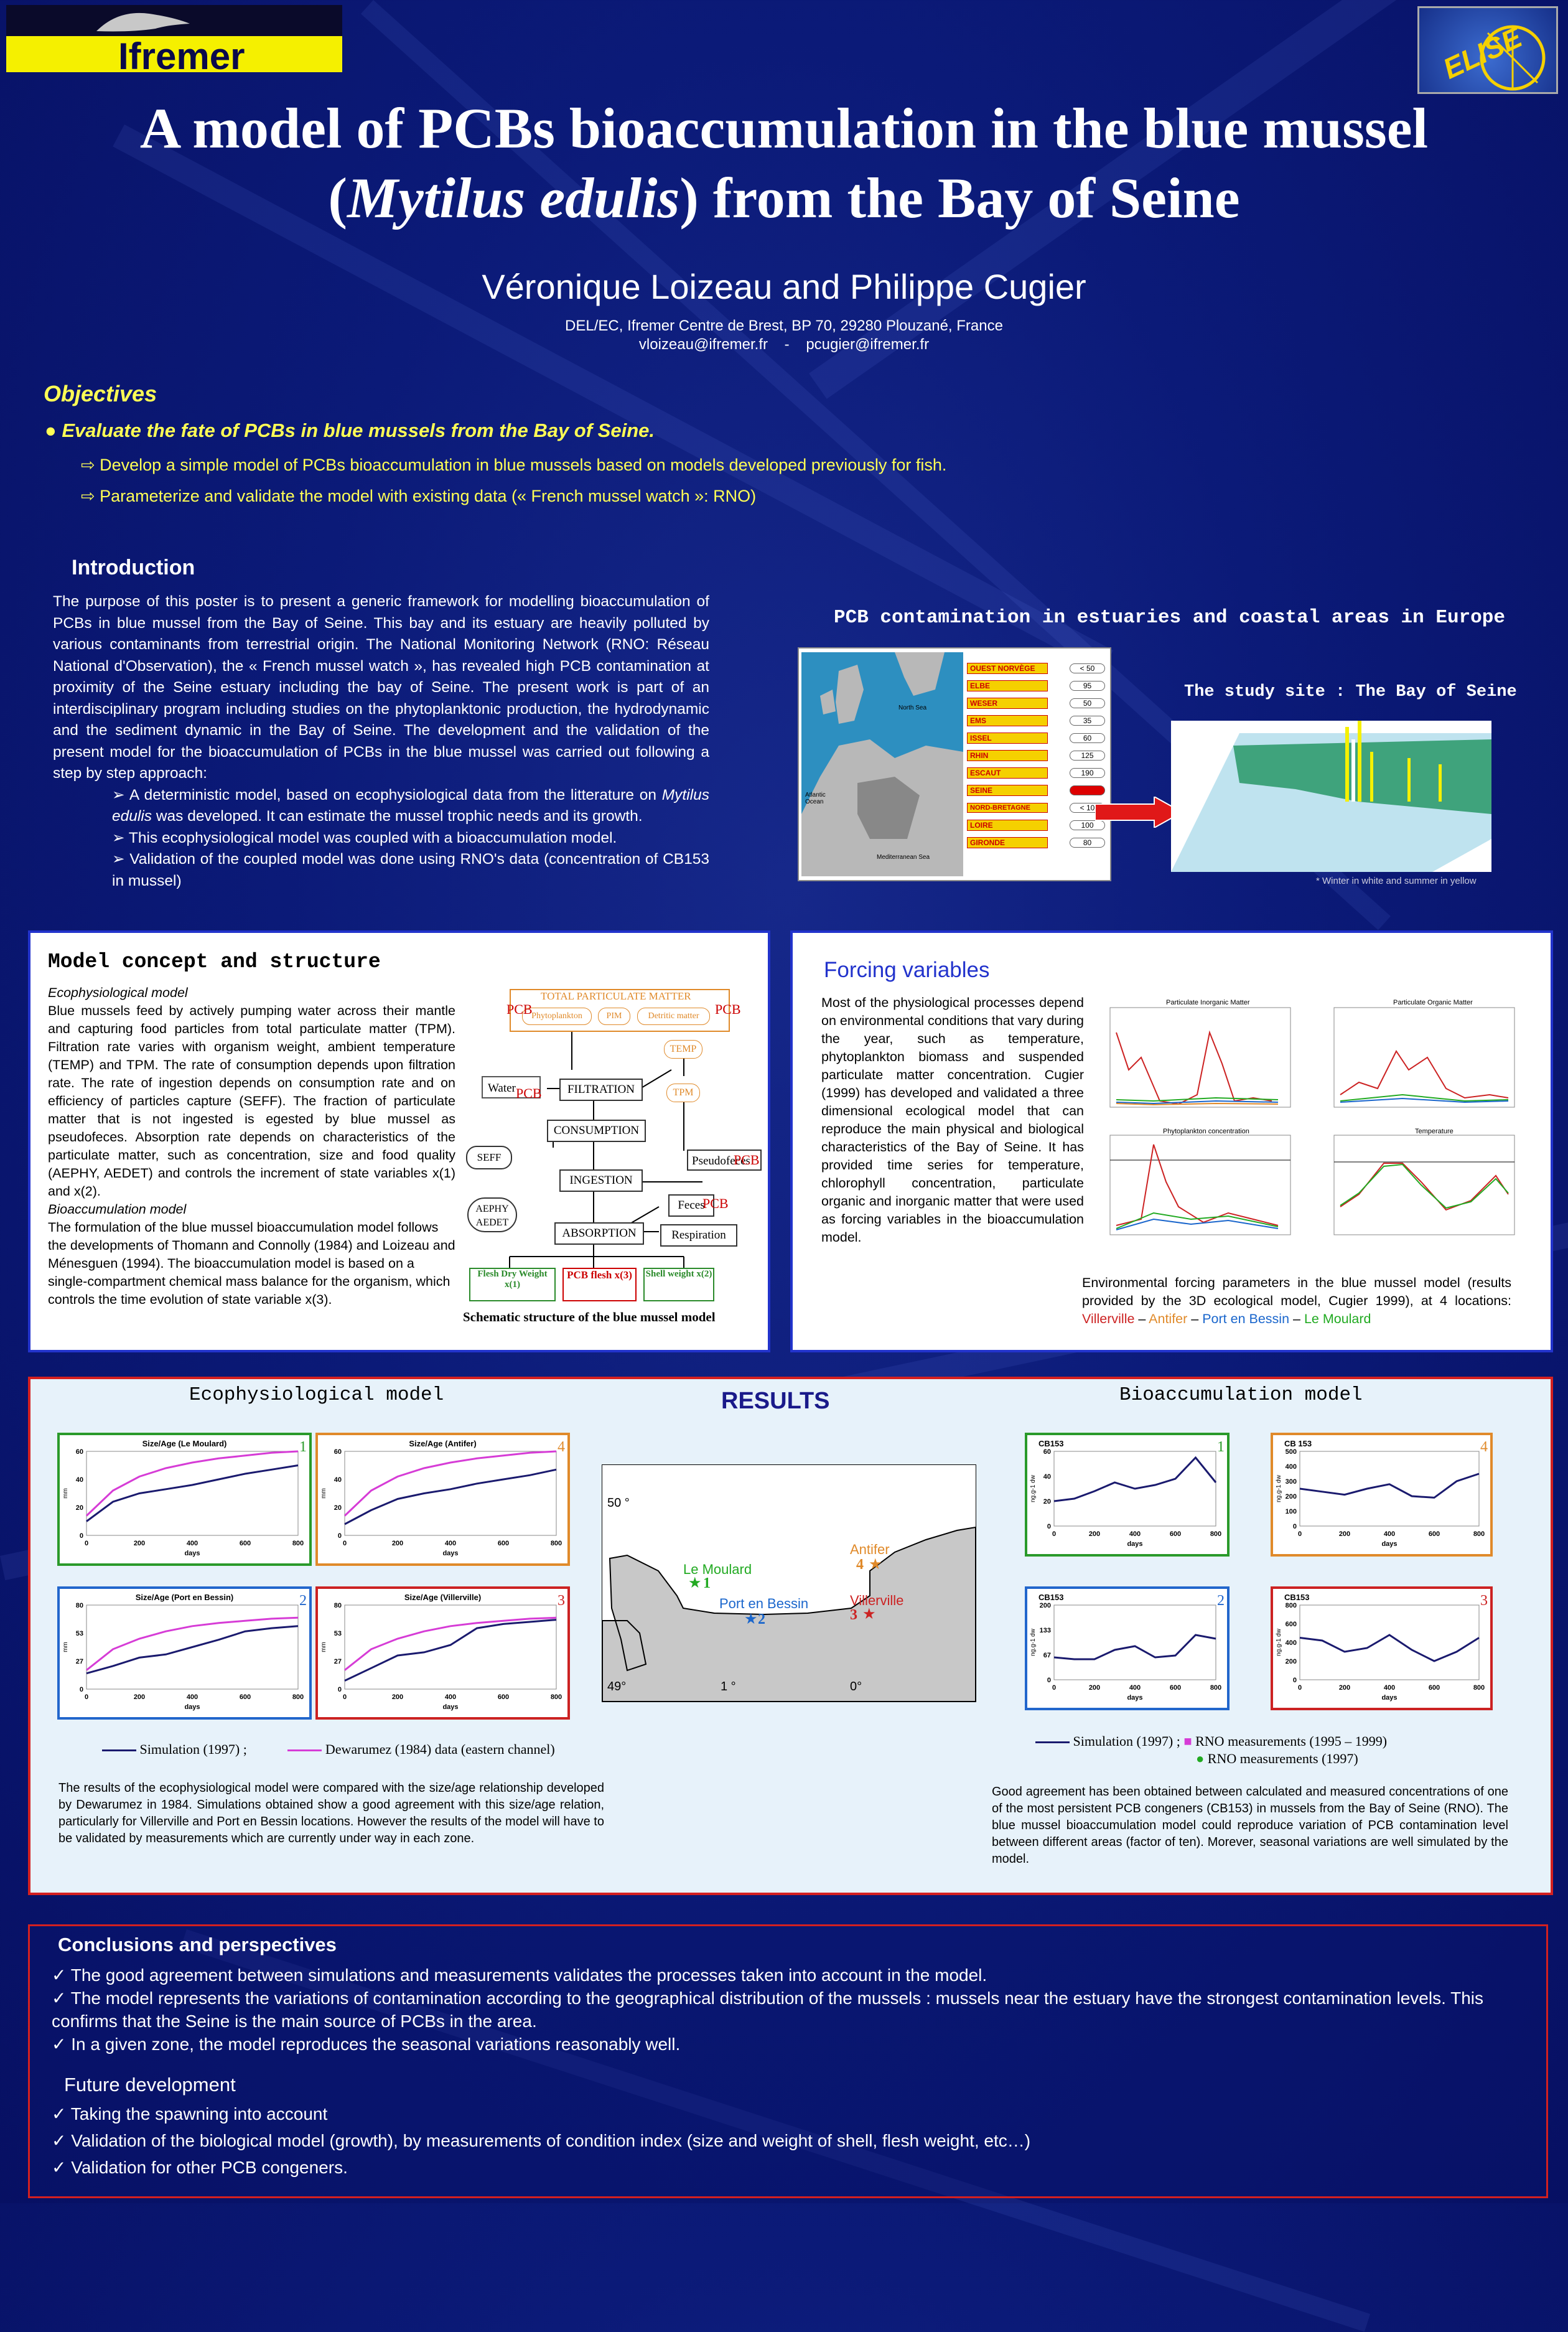 The height and width of the screenshot is (2332, 1568). Describe the element at coordinates (143, 22) in the screenshot. I see `dolphin-icon` at that location.